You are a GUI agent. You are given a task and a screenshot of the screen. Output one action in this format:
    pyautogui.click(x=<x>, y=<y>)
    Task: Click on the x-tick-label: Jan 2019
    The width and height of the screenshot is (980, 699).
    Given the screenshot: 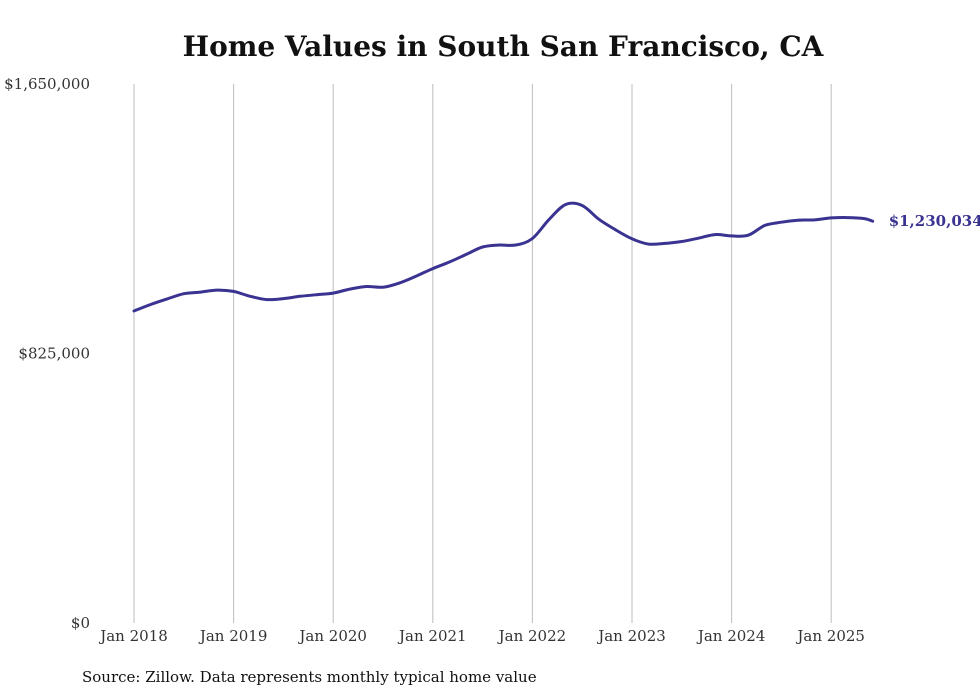 What is the action you would take?
    pyautogui.click(x=233, y=636)
    